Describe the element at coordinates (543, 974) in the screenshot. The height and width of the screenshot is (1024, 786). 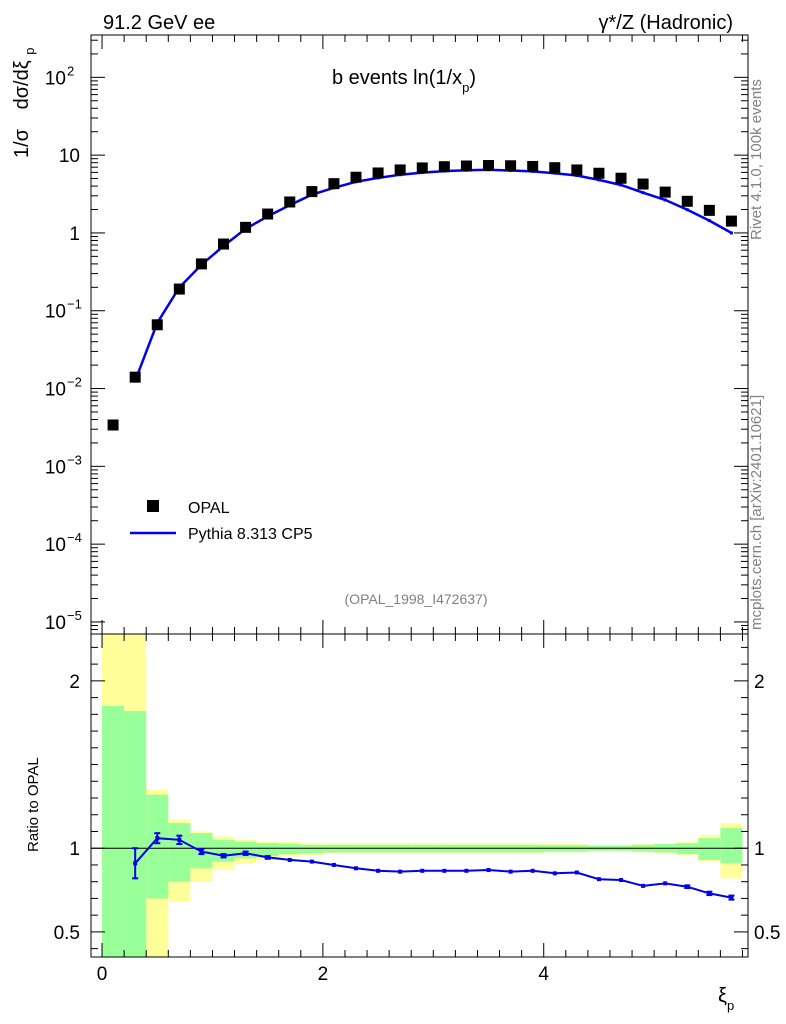
I see `ratio-xtick-label: 4` at that location.